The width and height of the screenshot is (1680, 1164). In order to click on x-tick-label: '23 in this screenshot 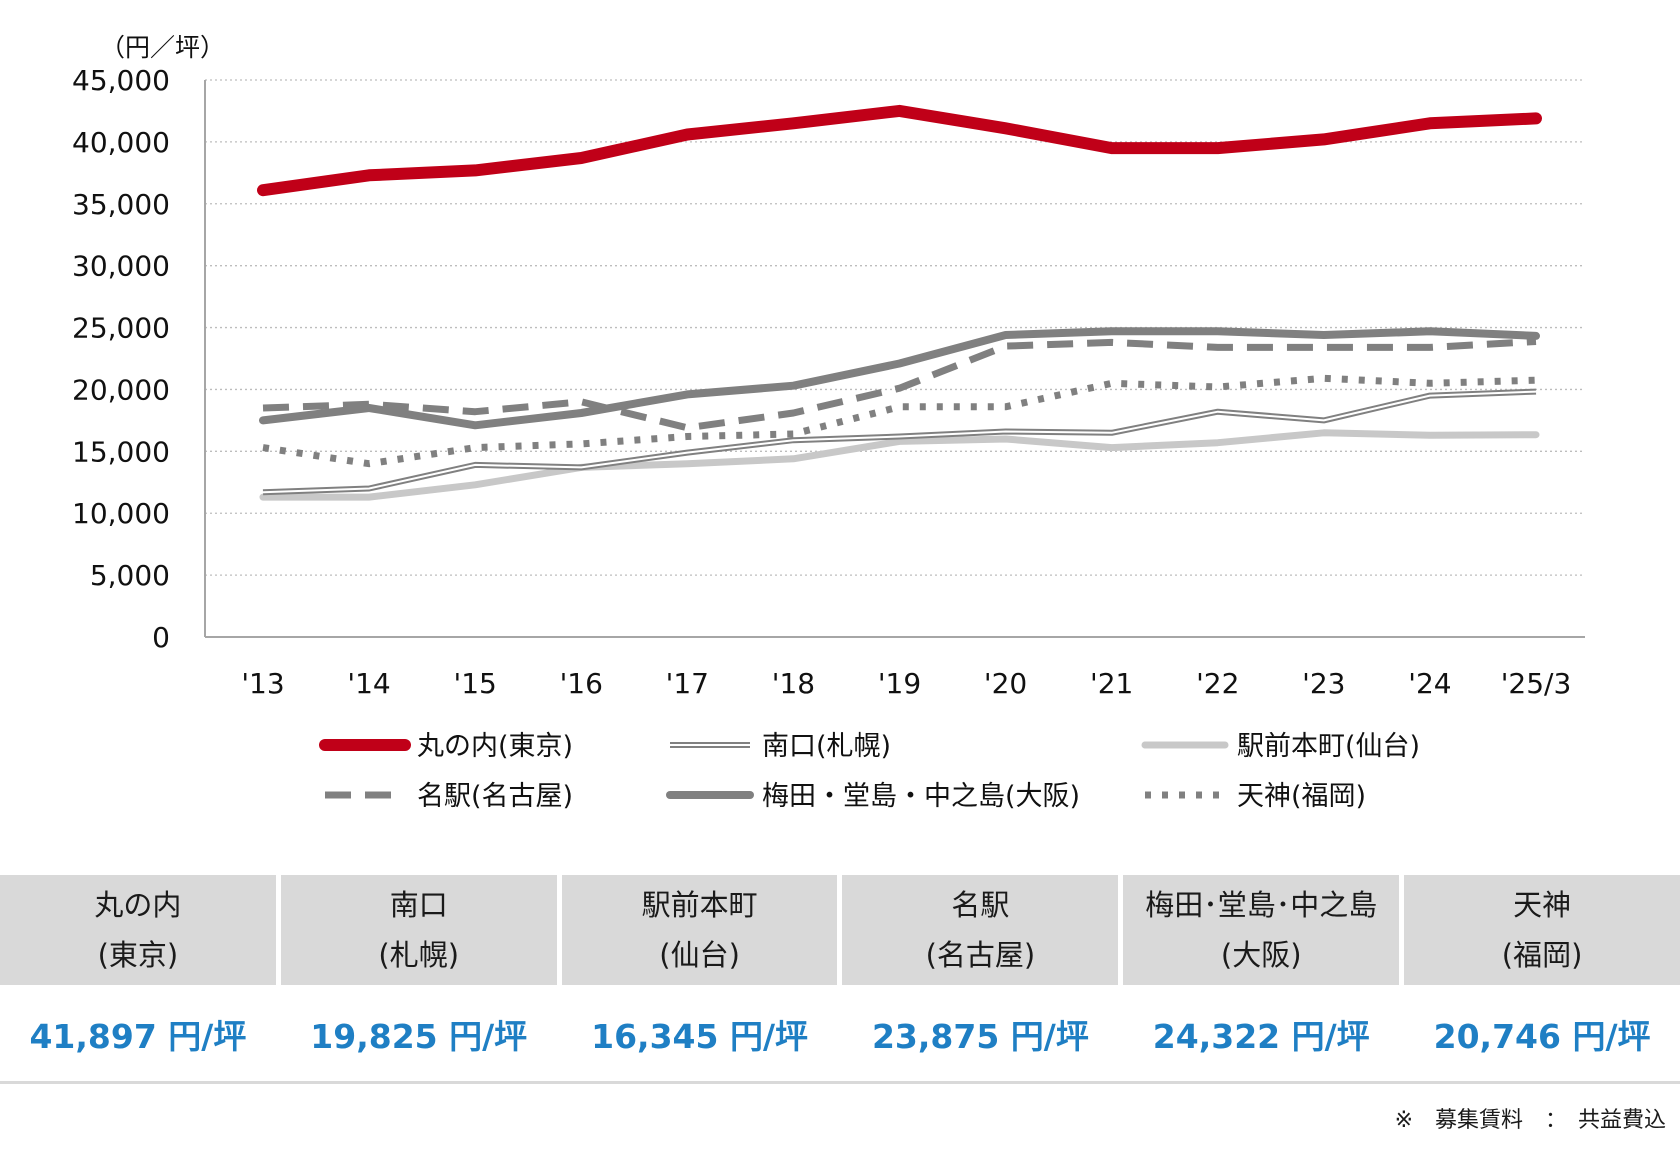, I will do `click(1323, 683)`.